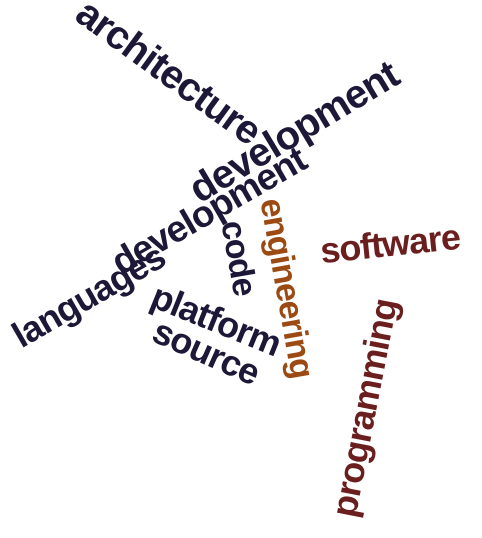 This screenshot has width=482, height=538. I want to click on word-software: software, so click(390, 244).